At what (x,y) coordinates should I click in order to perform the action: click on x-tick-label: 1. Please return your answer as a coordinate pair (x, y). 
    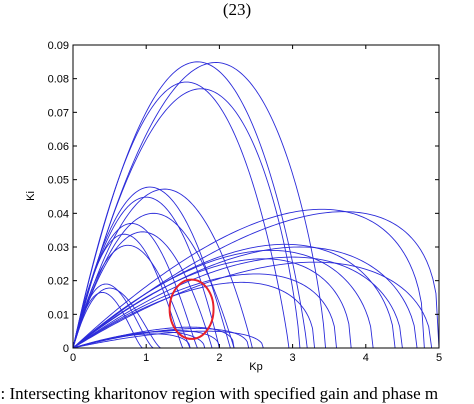
    Looking at the image, I should click on (146, 358).